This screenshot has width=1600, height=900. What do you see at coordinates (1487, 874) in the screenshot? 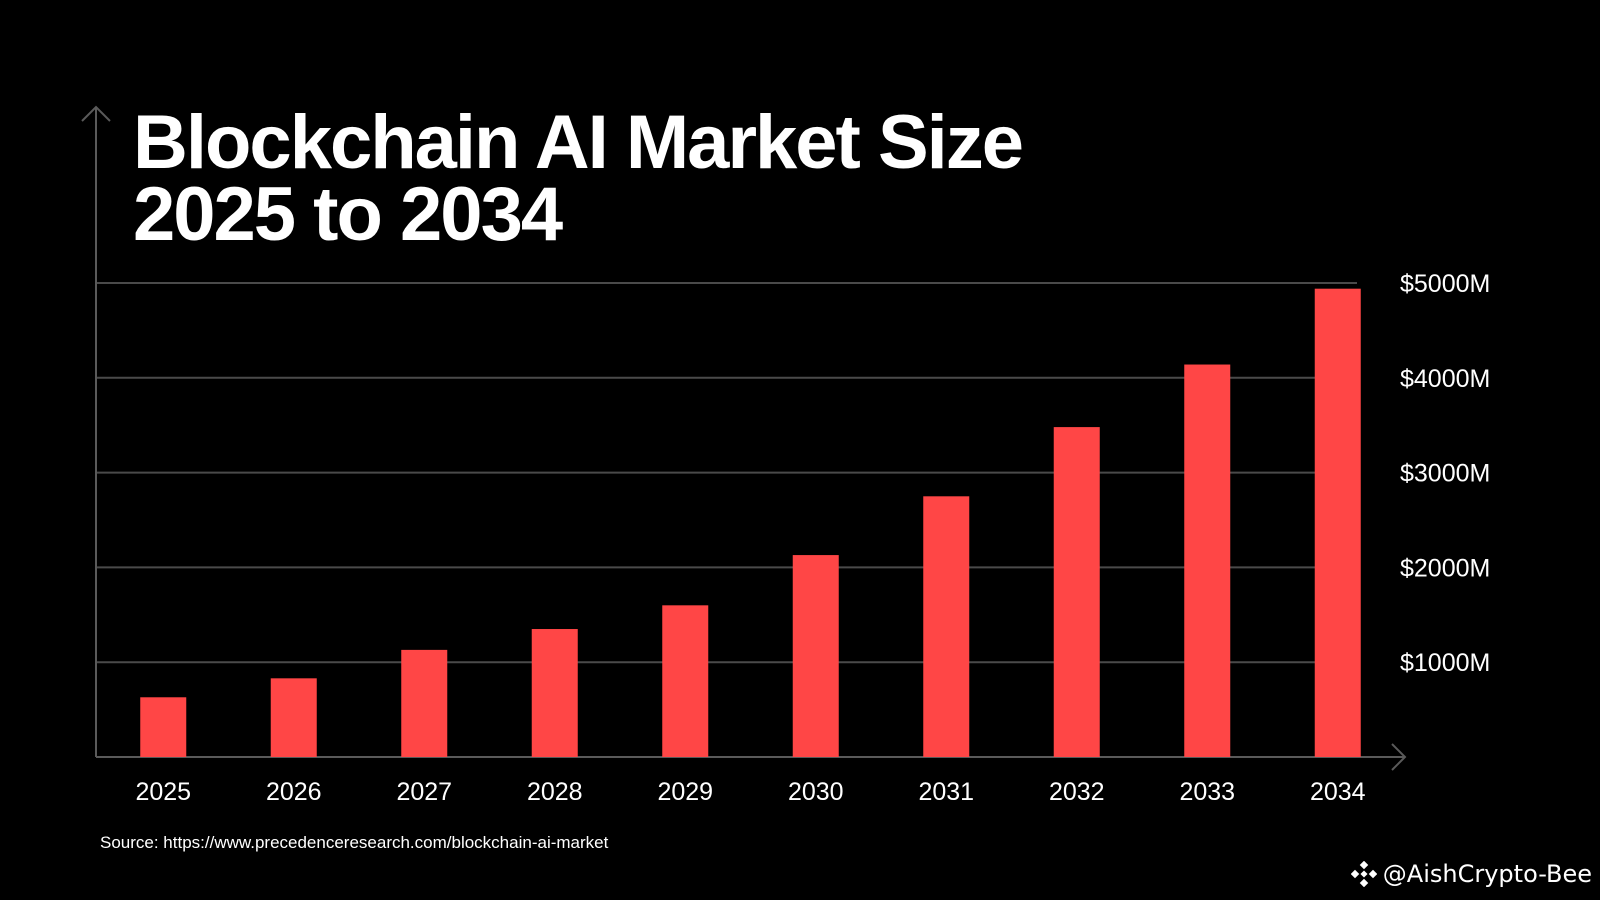
I see `watermark-handle: @AishCrypto-Bee` at bounding box center [1487, 874].